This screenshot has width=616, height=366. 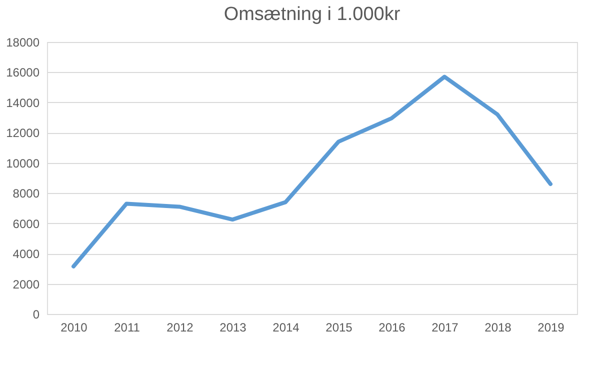 I want to click on chart-title: Omsætning i 1.000kr, so click(x=312, y=14).